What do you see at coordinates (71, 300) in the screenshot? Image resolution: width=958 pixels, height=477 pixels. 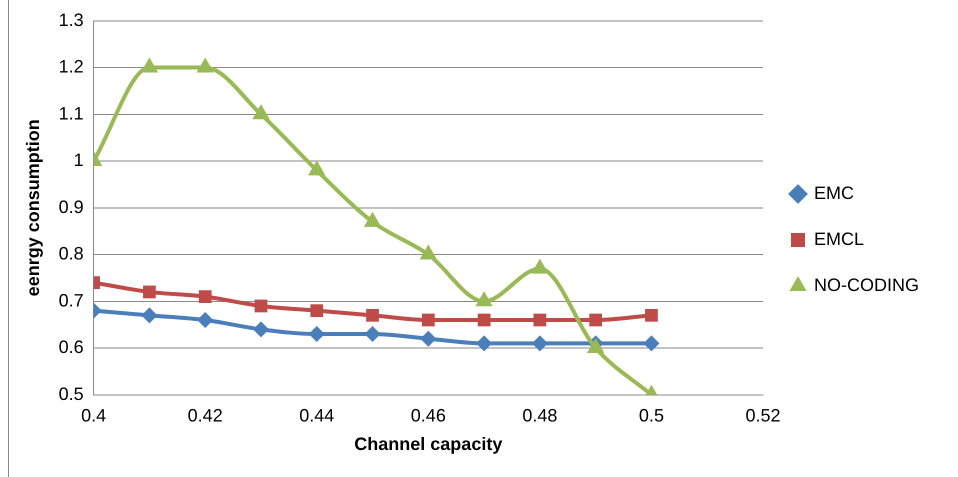 I see `y-tick-label: 0.7` at bounding box center [71, 300].